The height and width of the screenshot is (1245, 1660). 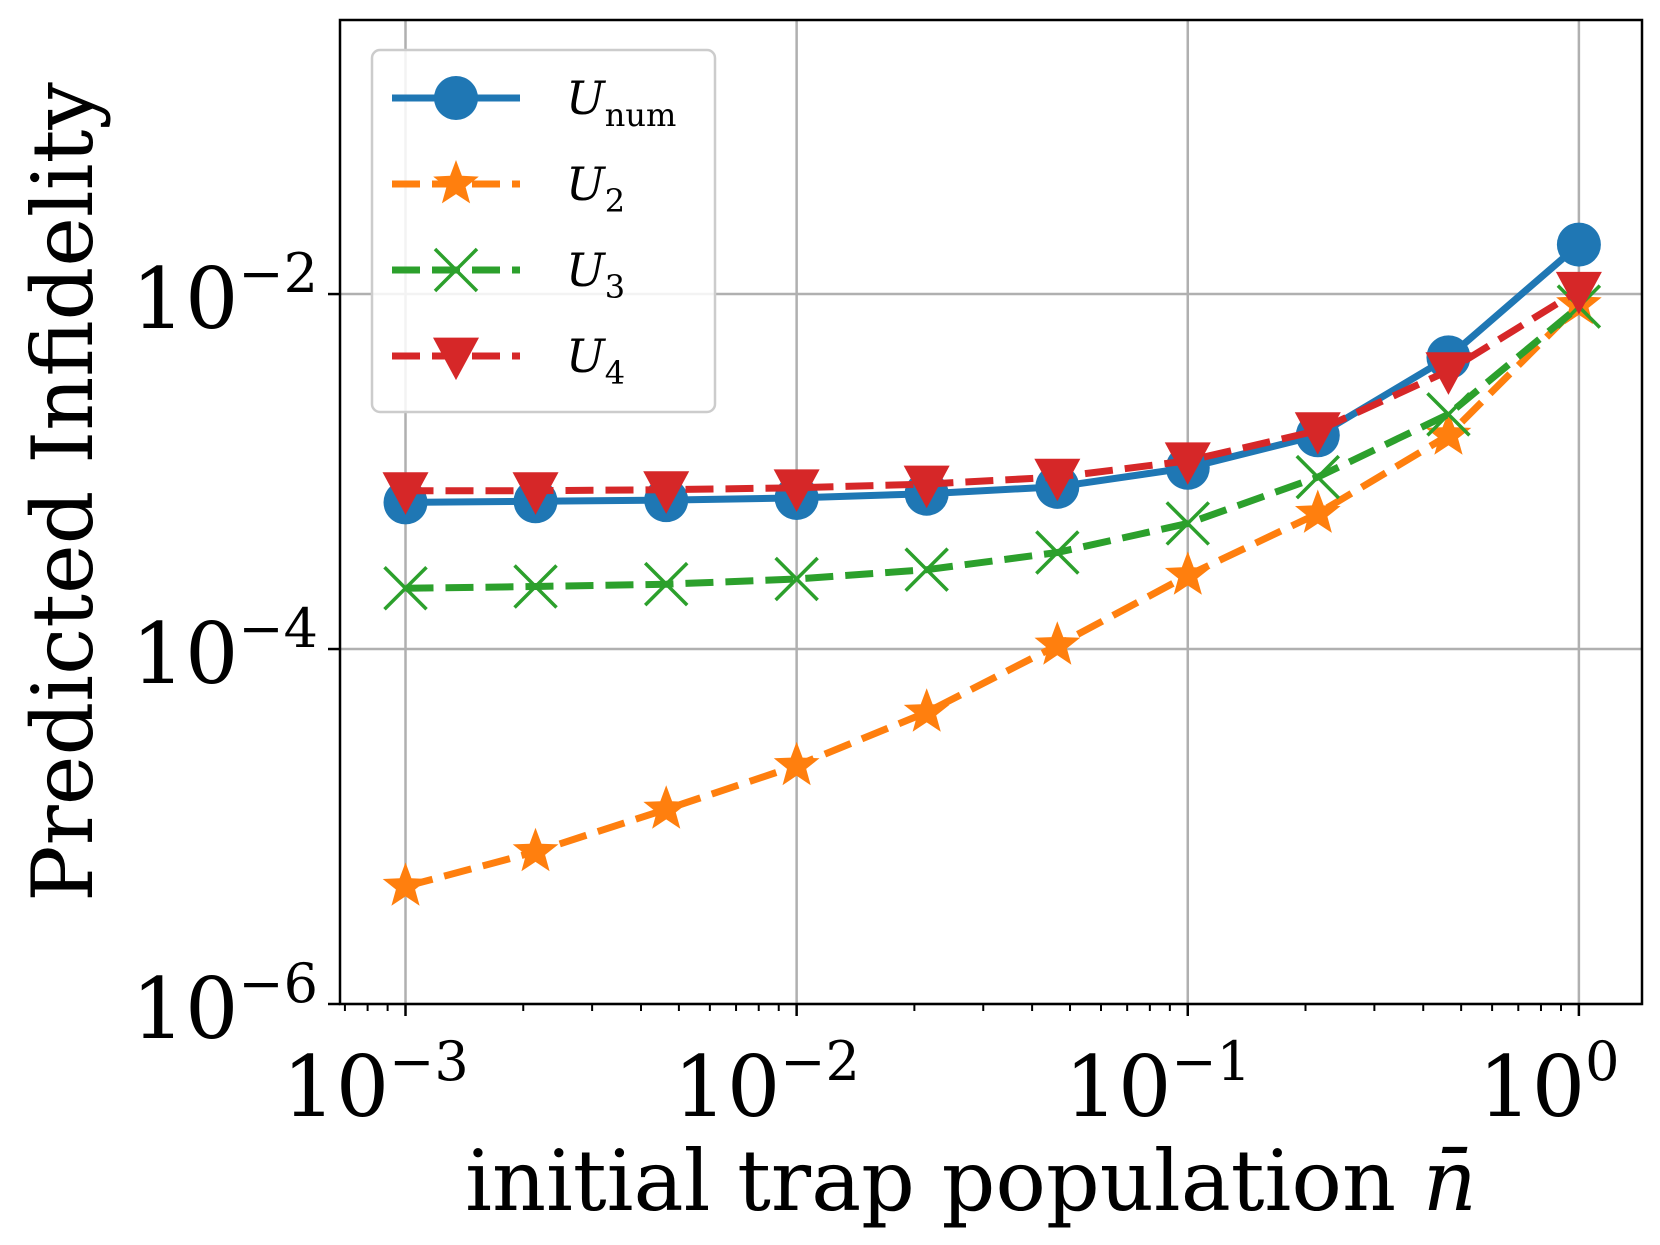 I want to click on x-axis-title-text: initial trap population, so click(x=944, y=1181).